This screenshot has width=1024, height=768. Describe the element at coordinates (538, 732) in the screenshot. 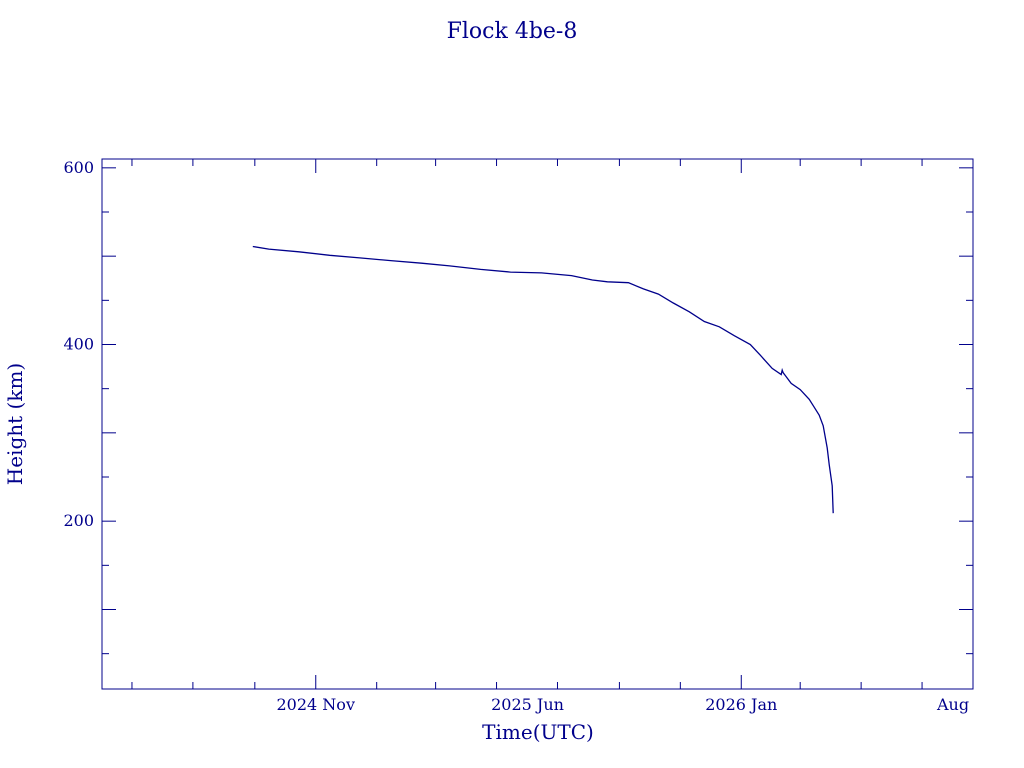

I see `x-axis-title: Time(UTC)` at that location.